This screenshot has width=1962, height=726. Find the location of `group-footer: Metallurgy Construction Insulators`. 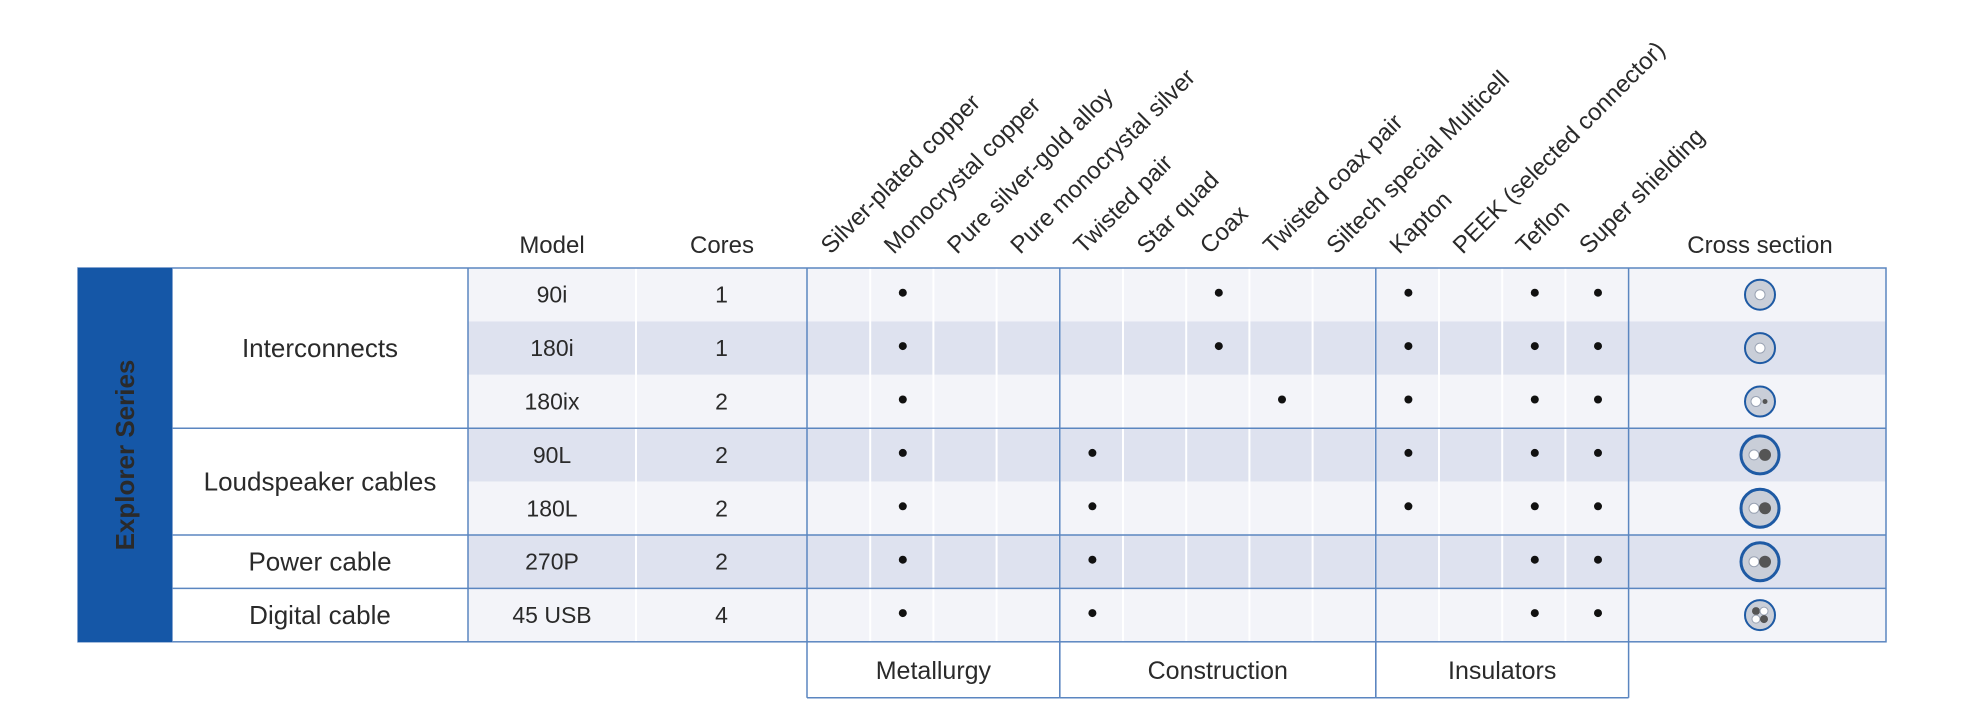

group-footer: Metallurgy Construction Insulators is located at coordinates (1218, 670).